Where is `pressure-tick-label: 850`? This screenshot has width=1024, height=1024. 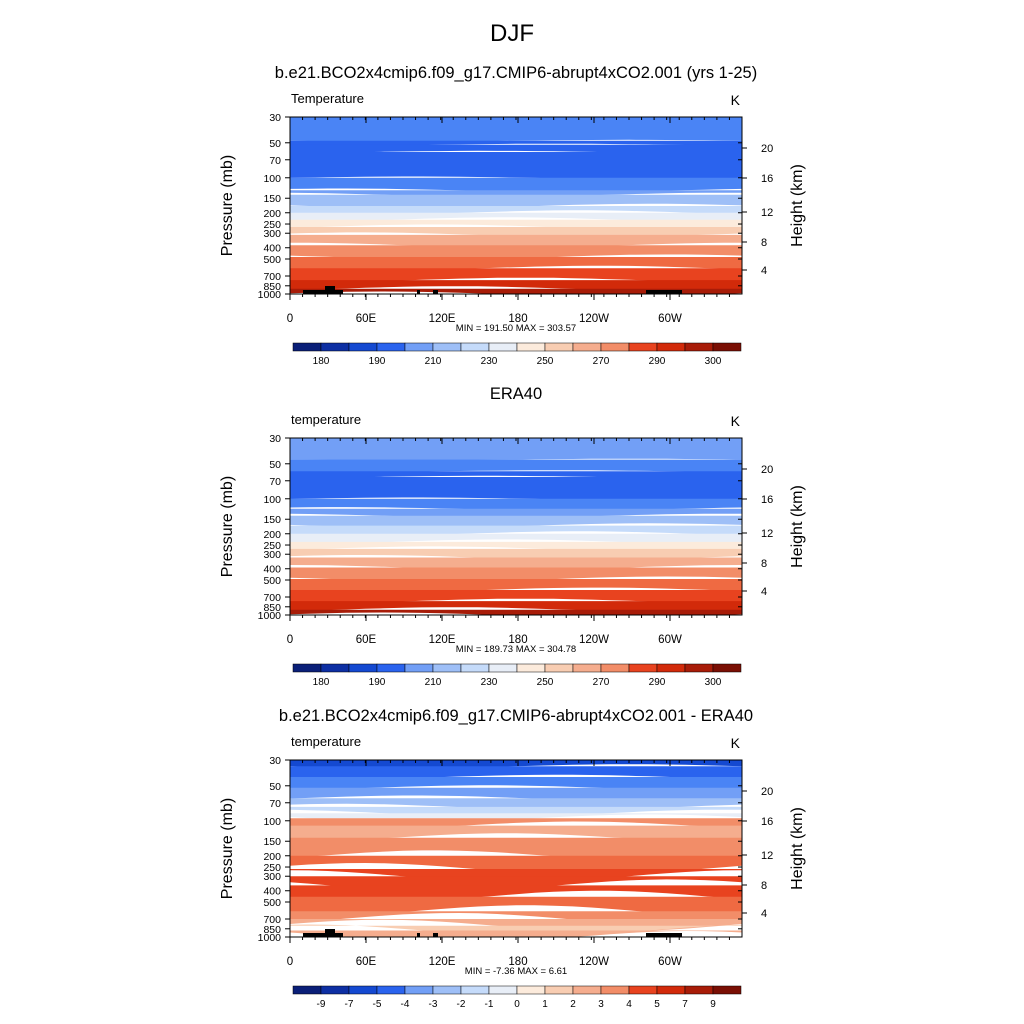
pressure-tick-label: 850 is located at coordinates (272, 608).